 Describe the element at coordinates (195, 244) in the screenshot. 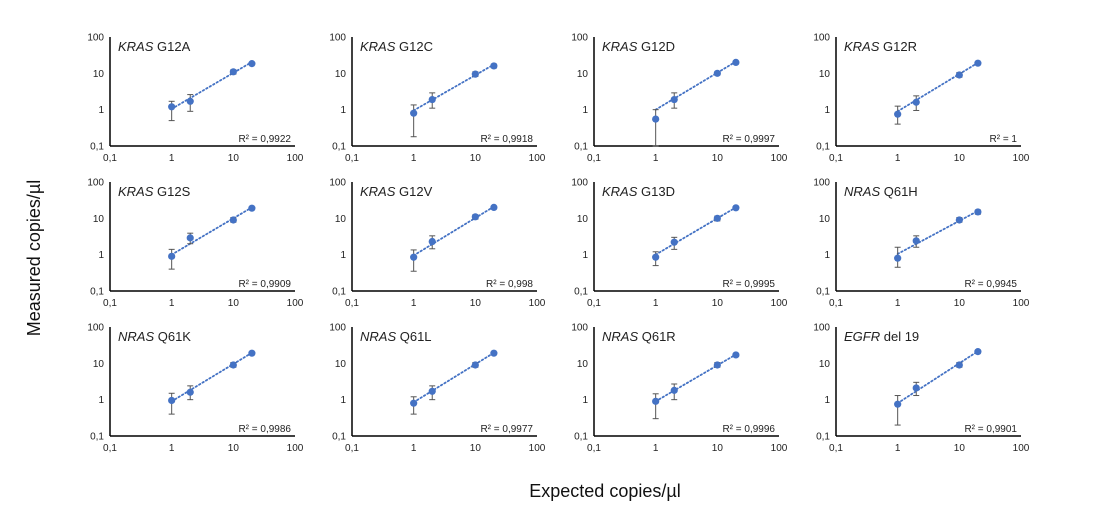

I see `panel-kras-g12s: 0,1 1 10 100 0,1 1 10 100 KRAS G12S R² = 0,9909` at that location.